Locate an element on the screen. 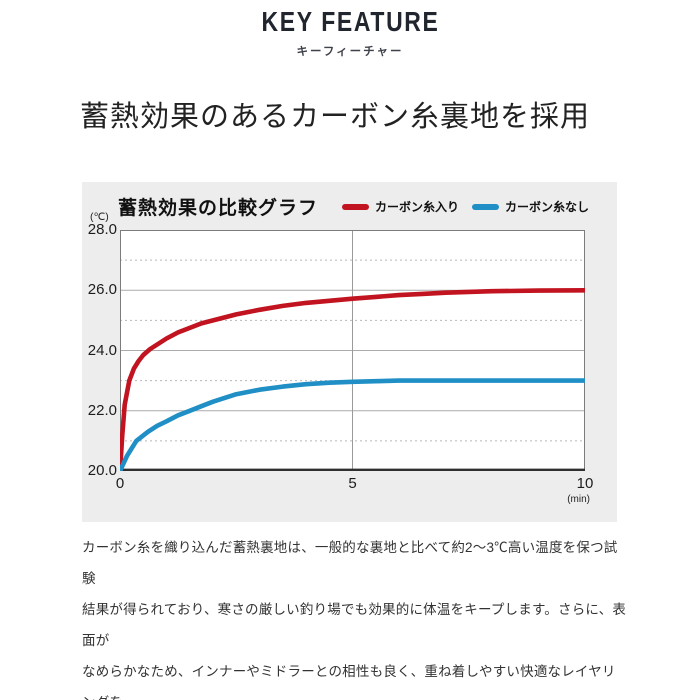 This screenshot has width=700, height=700. y-tick-label: 20.0 is located at coordinates (102, 470).